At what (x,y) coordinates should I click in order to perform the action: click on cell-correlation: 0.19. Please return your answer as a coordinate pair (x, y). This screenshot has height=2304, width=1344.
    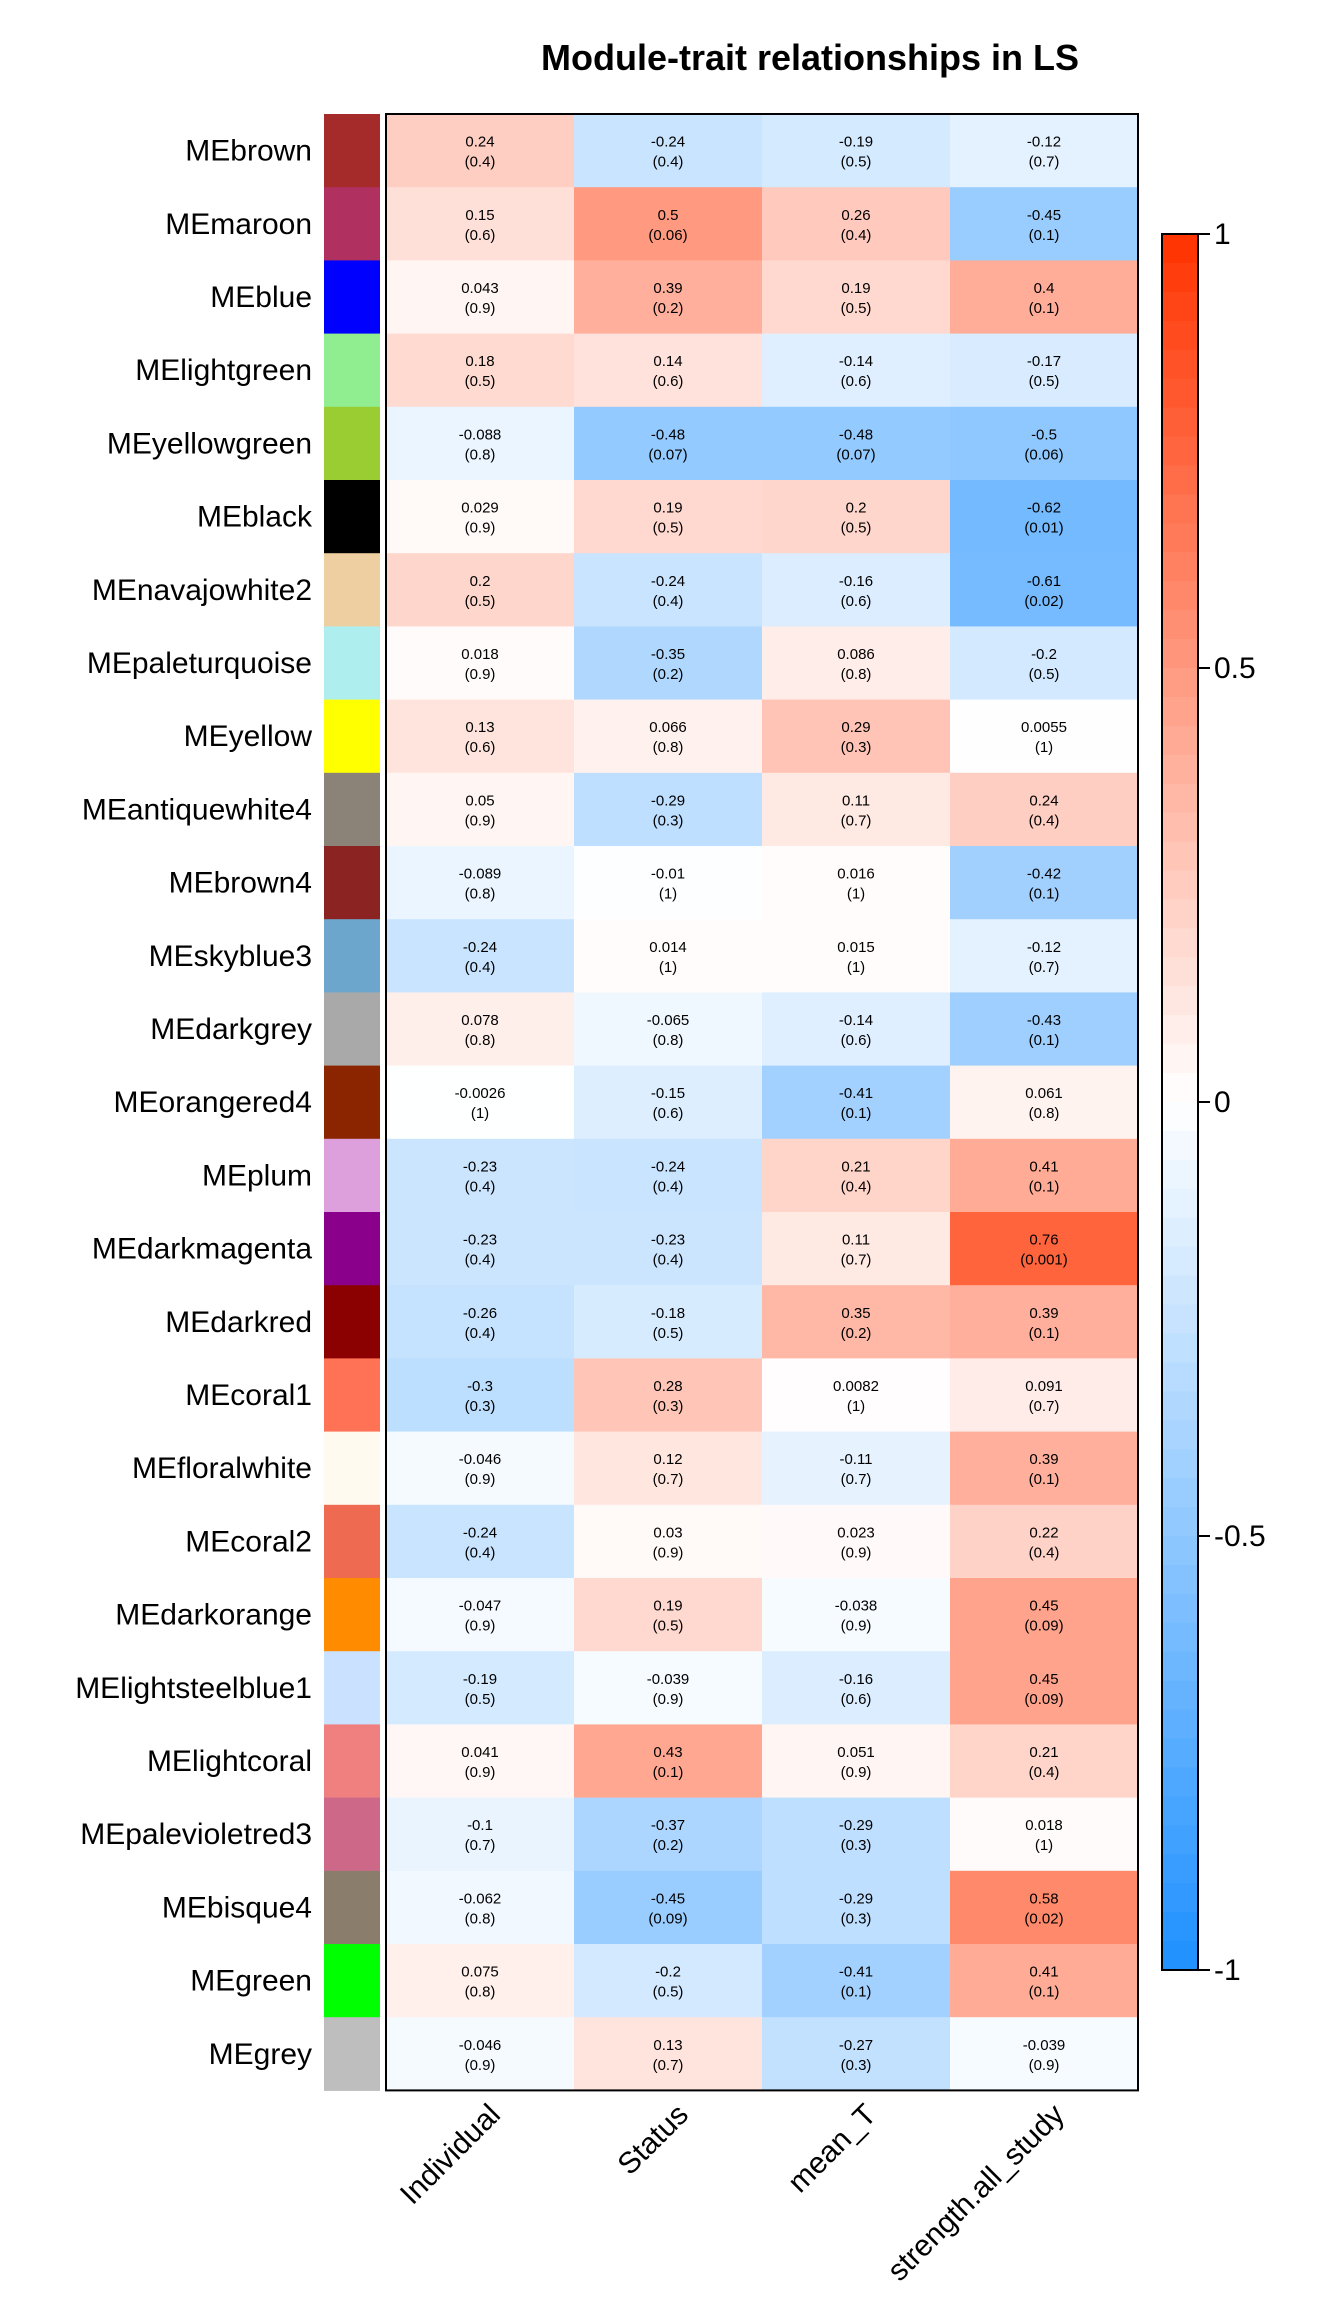
    Looking at the image, I should click on (667, 1606).